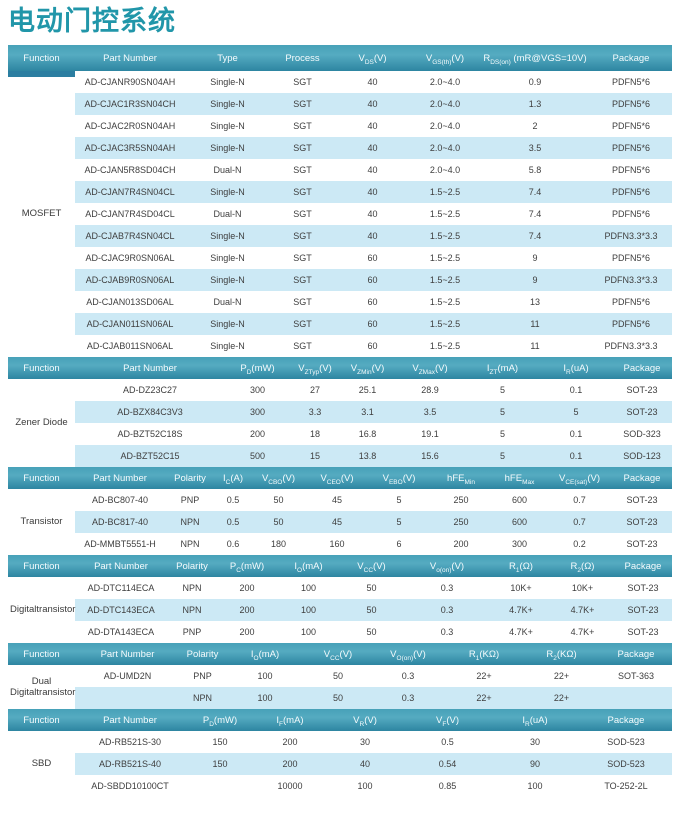 The width and height of the screenshot is (680, 813). Describe the element at coordinates (582, 566) in the screenshot. I see `column-header: R2(Ω)` at that location.